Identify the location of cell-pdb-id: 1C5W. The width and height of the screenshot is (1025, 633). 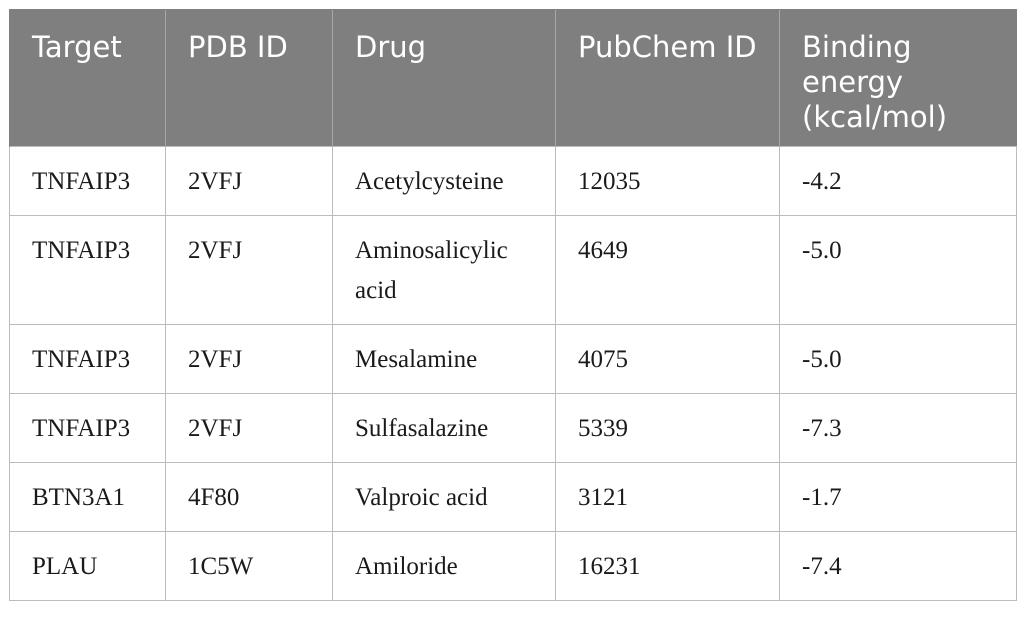
(249, 566).